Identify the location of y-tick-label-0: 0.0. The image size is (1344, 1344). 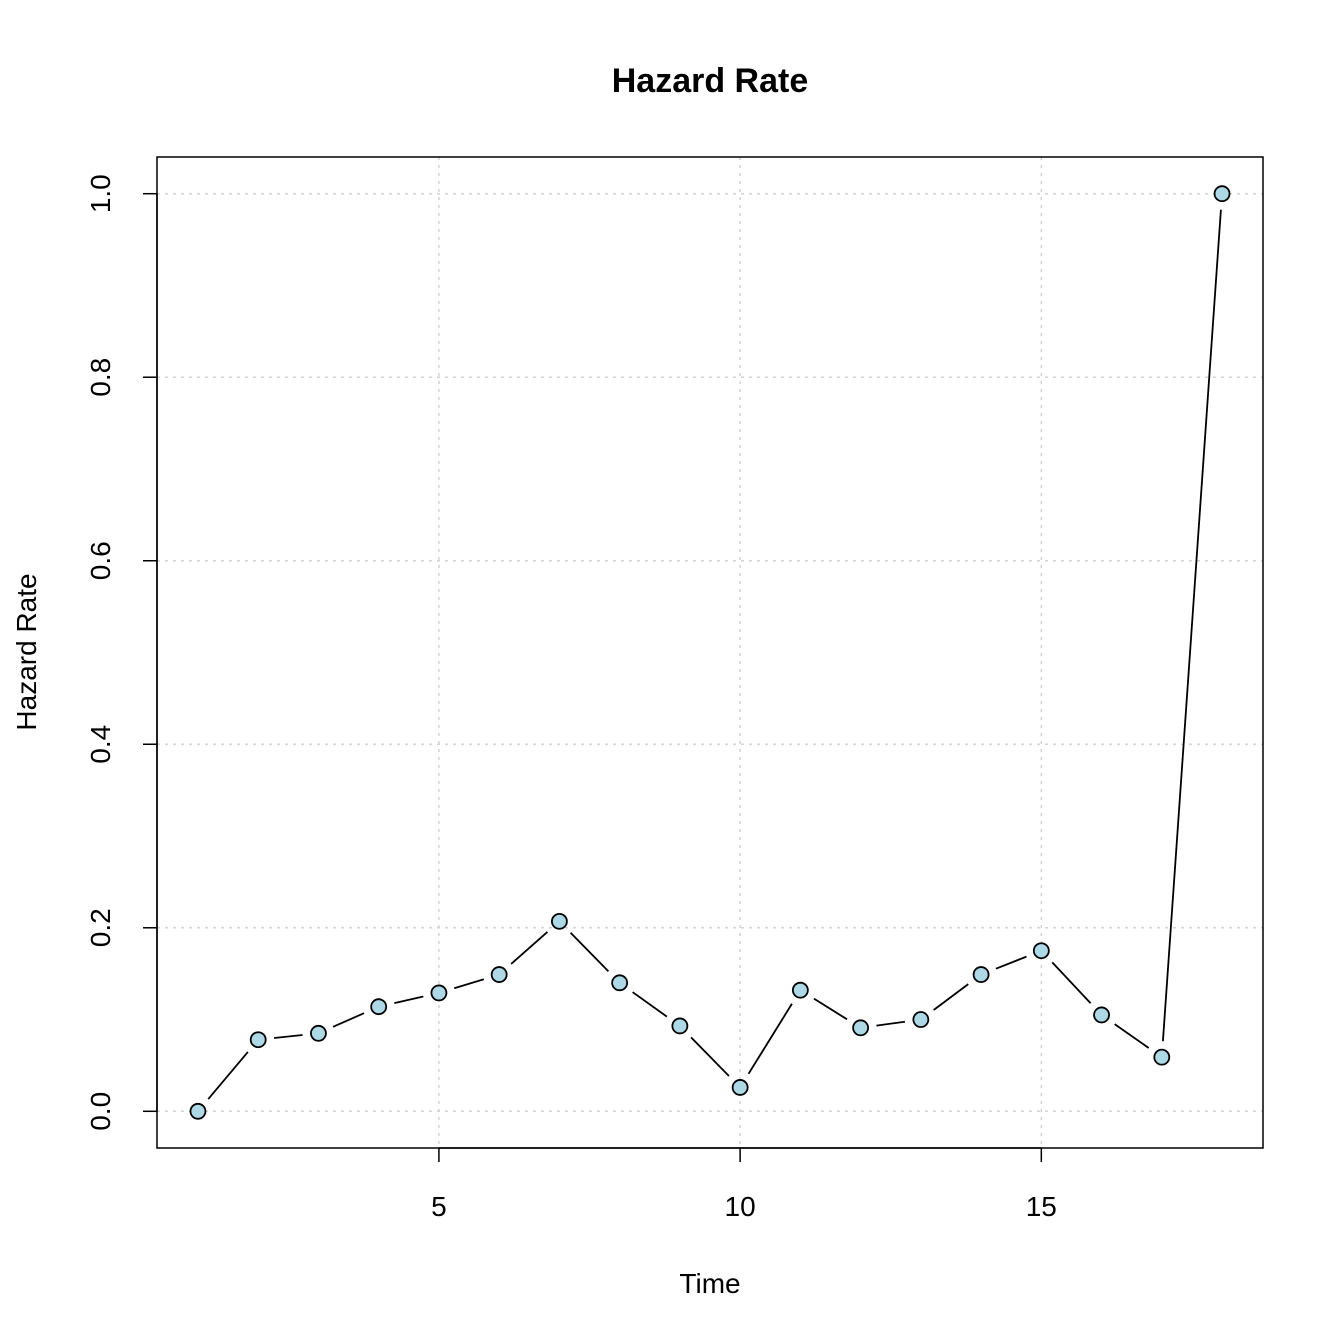
(100, 1111).